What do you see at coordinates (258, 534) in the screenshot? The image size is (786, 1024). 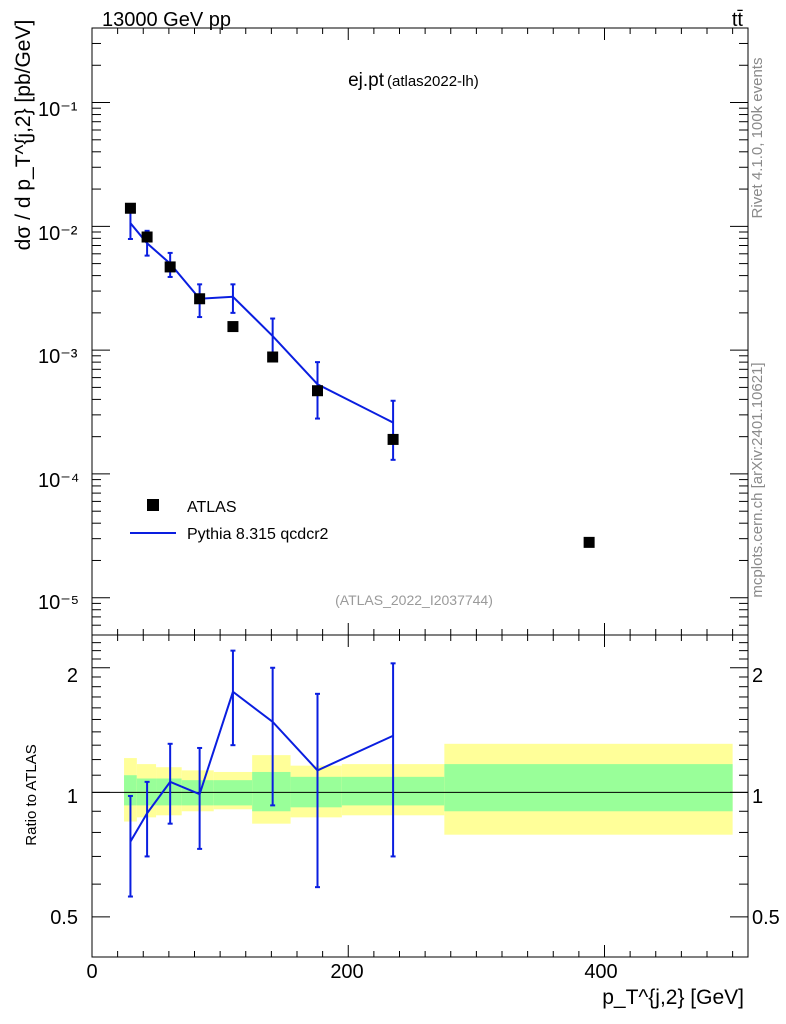 I see `legend-pythia-label: Pythia 8.315 qcdcr2` at bounding box center [258, 534].